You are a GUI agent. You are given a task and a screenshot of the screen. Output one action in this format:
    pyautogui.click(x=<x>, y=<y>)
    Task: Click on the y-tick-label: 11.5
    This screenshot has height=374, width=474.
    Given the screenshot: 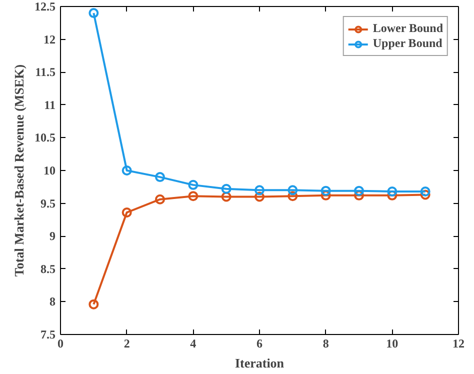 What is the action you would take?
    pyautogui.click(x=45, y=72)
    